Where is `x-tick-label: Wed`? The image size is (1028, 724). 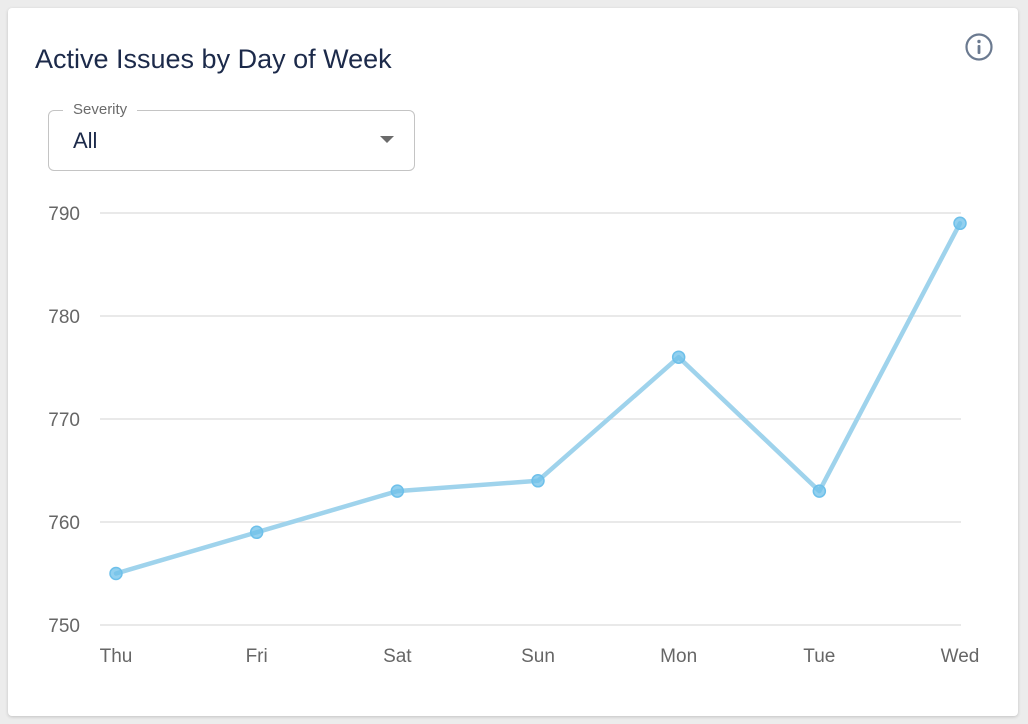
x-tick-label: Wed is located at coordinates (960, 656).